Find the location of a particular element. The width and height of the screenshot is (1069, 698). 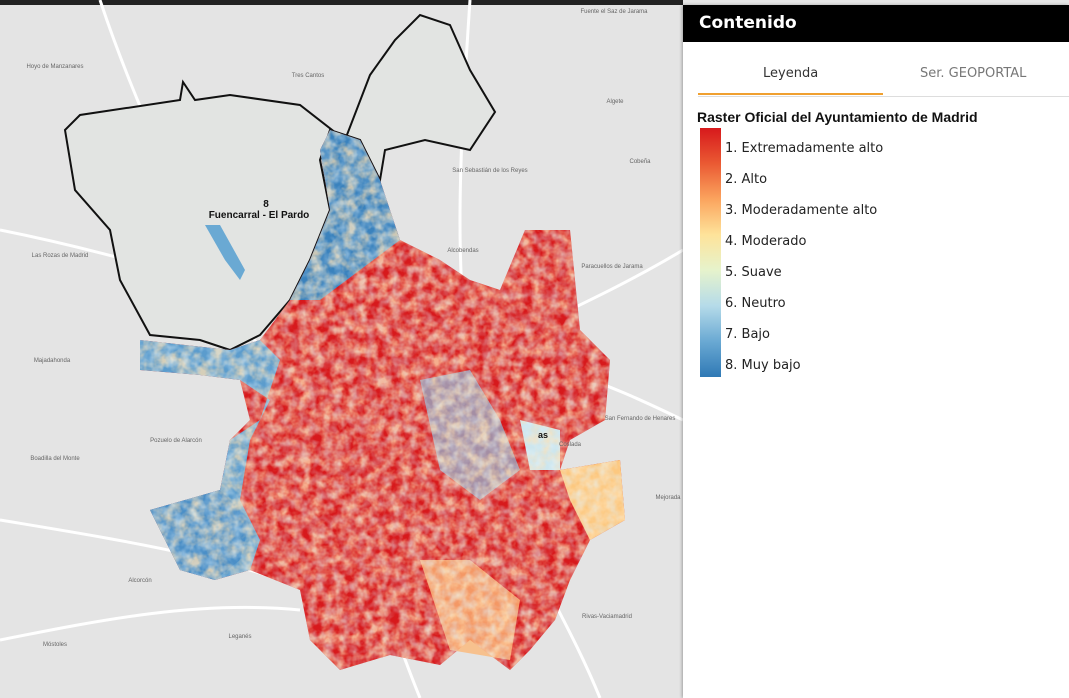

place-label: Majadahonda is located at coordinates (52, 361).